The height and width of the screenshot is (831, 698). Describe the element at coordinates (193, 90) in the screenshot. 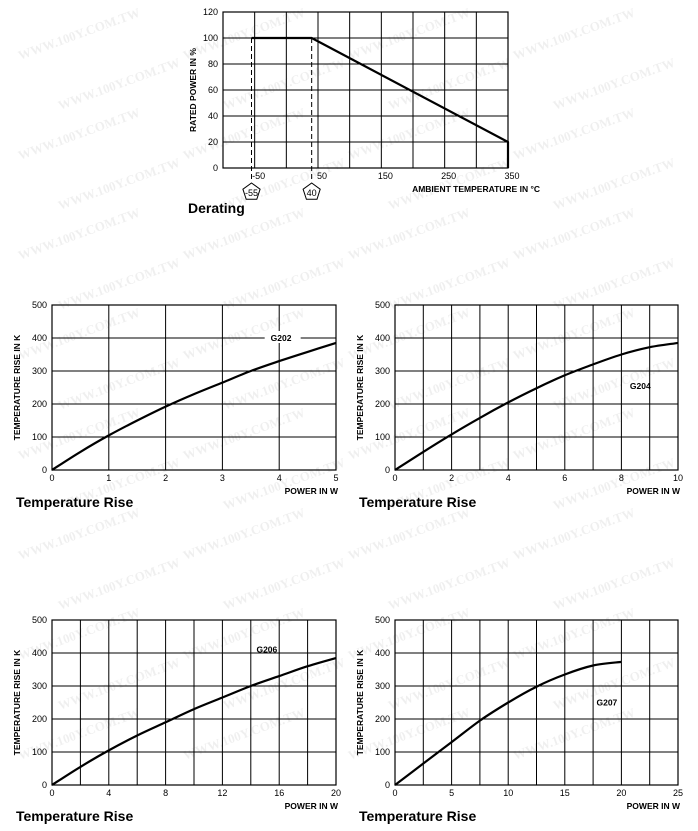

I see `y-axis-label: RATED POWER IN %` at that location.